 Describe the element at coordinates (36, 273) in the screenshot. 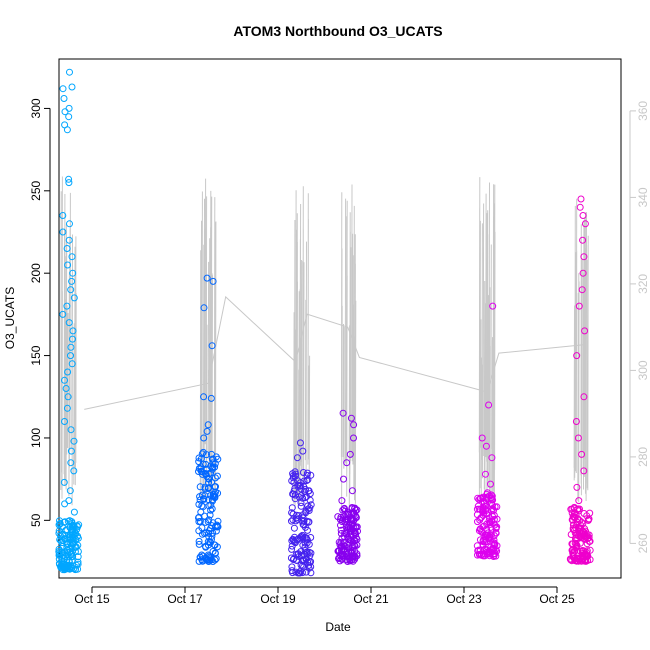

I see `left-tick-label: 200` at that location.